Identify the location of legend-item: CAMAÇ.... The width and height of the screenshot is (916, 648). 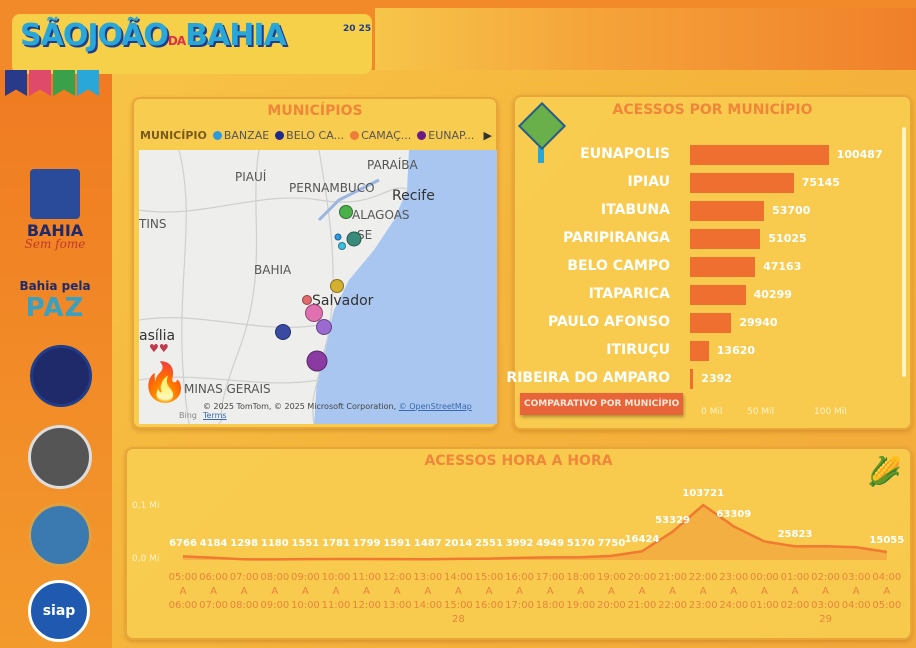
(380, 135).